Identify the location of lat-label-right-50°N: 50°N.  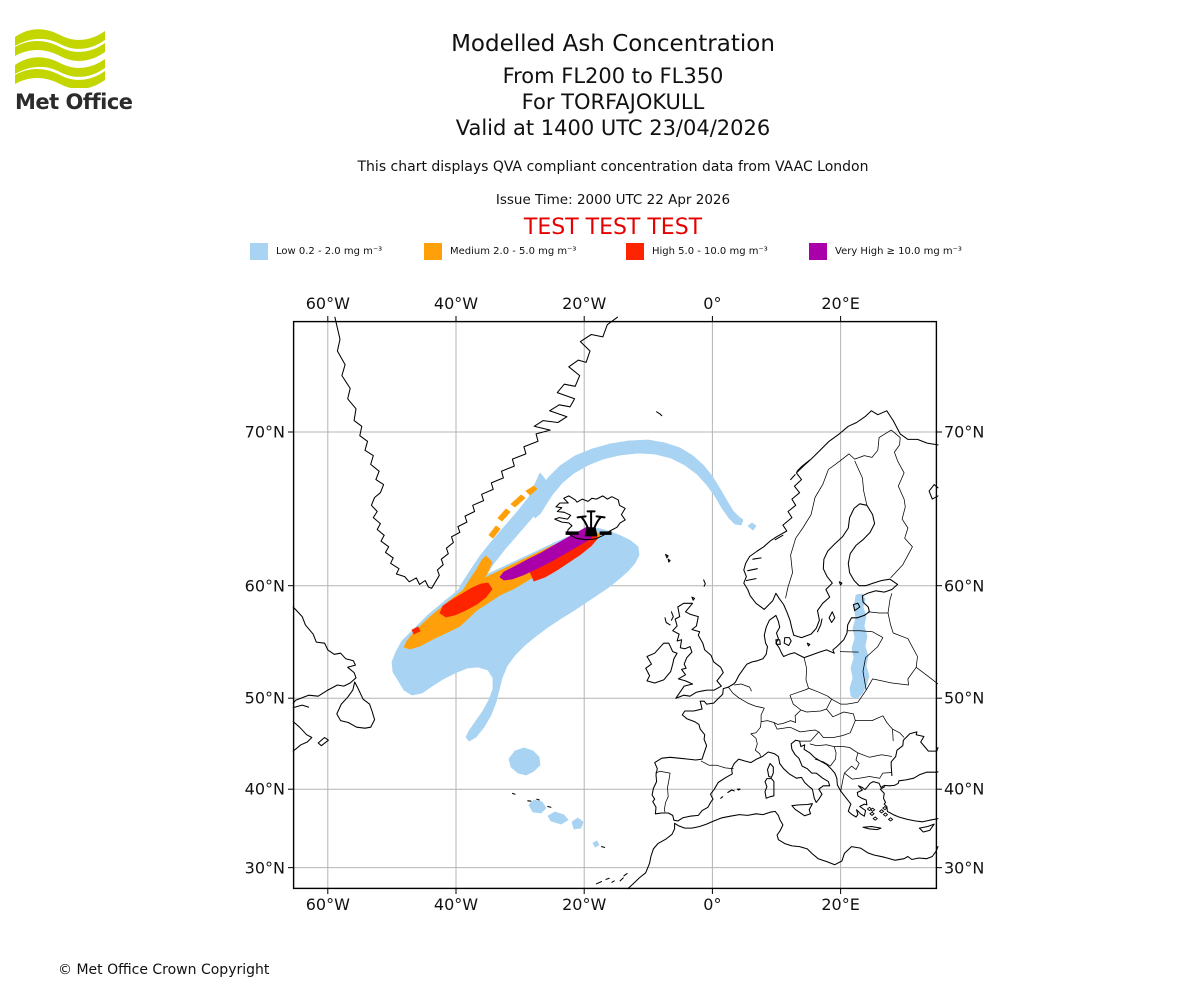
(964, 698).